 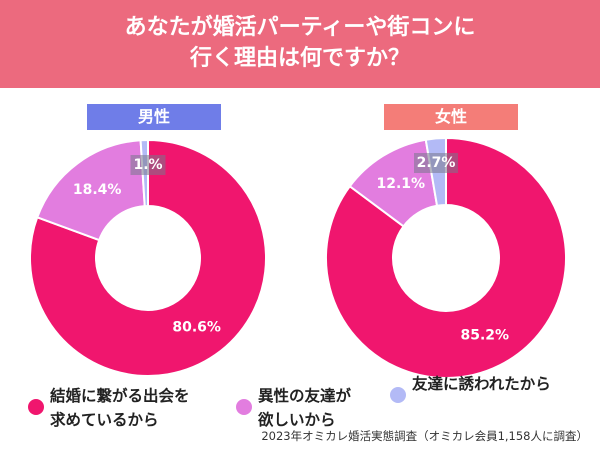 I want to click on legend-dot-marriage, so click(x=36, y=407).